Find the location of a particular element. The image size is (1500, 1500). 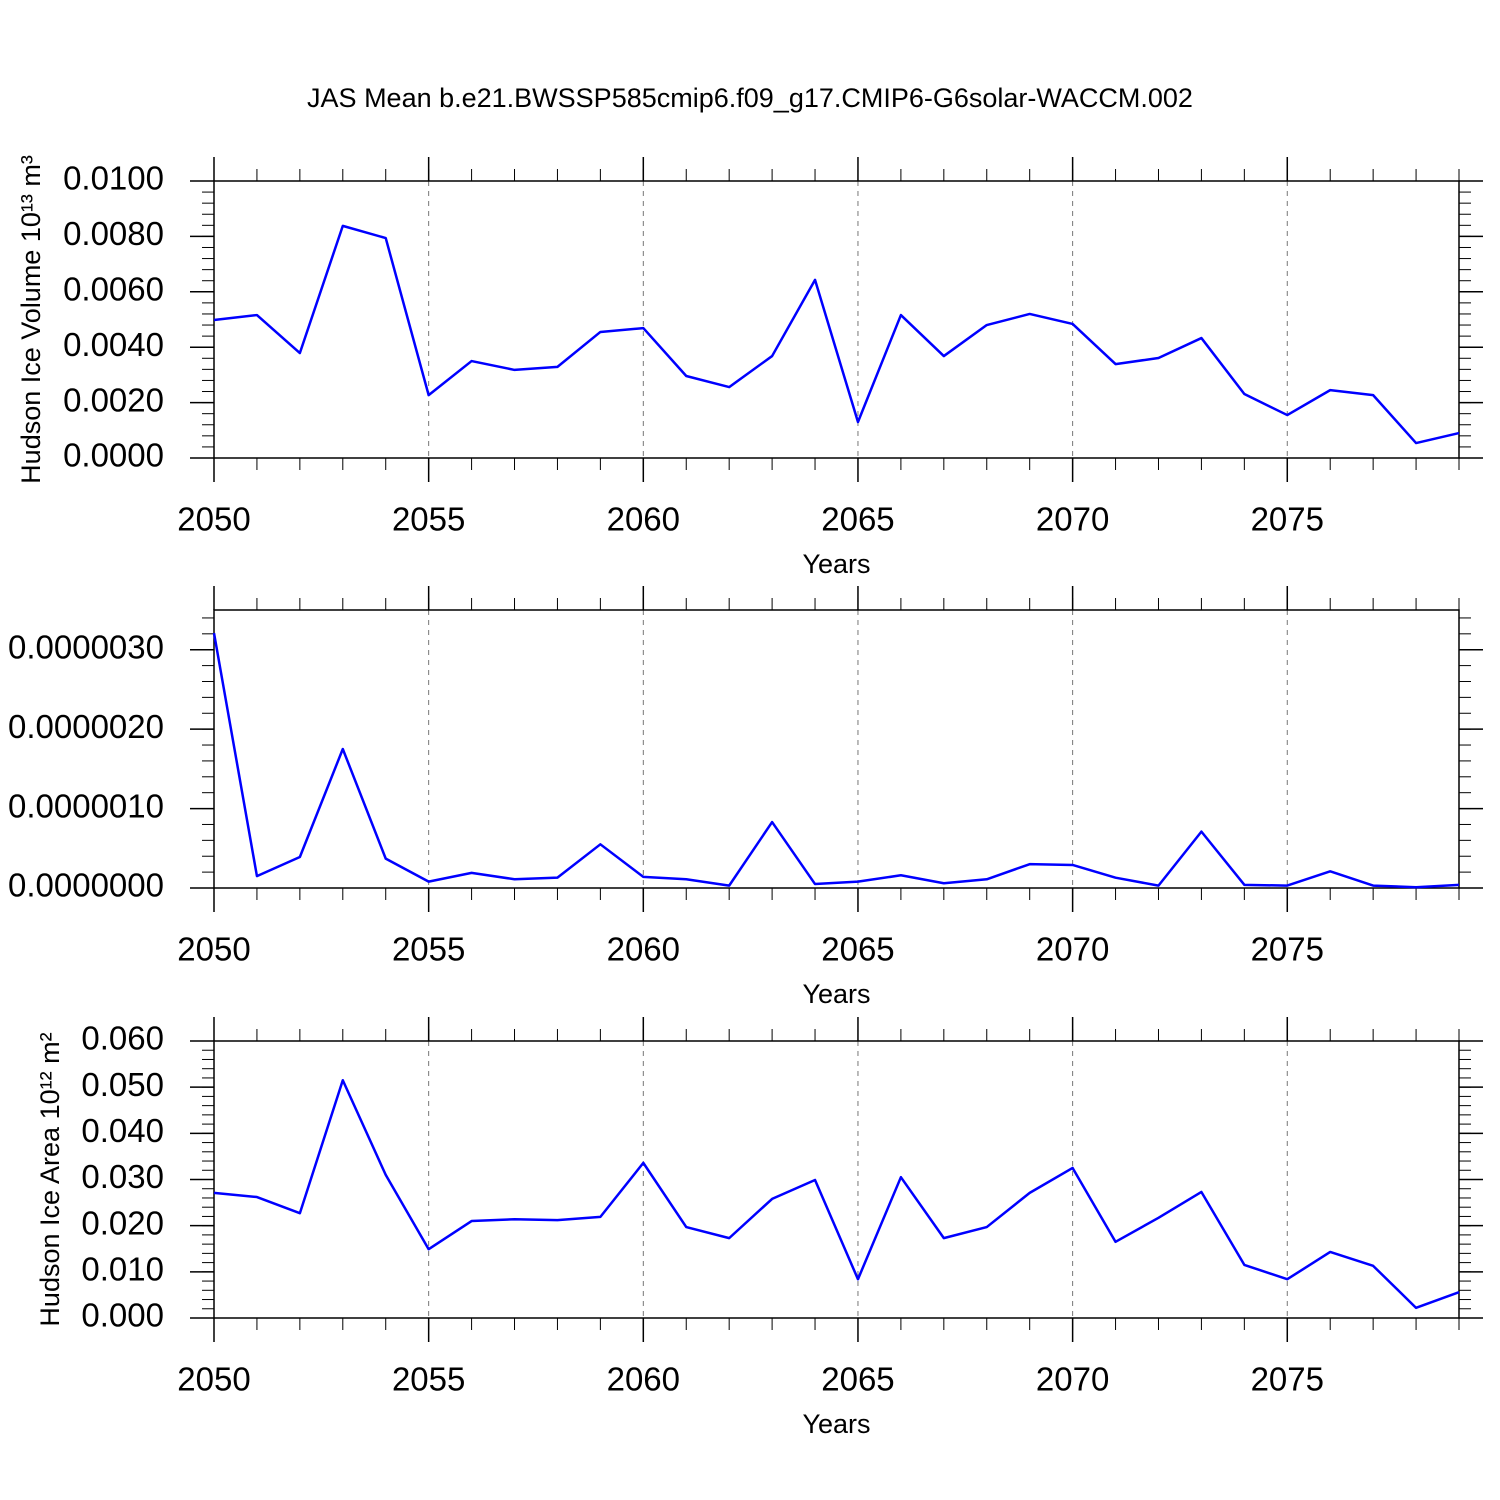

y-tick-label: 0.0000030 is located at coordinates (86, 646).